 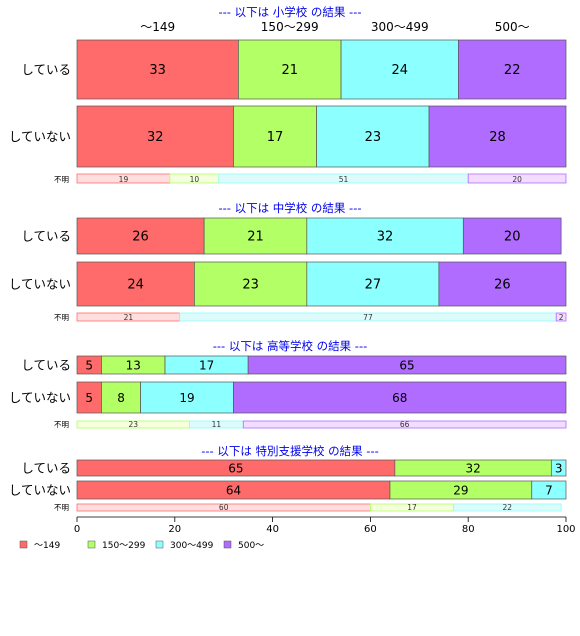 I want to click on legend-label: 500〜, so click(x=251, y=546).